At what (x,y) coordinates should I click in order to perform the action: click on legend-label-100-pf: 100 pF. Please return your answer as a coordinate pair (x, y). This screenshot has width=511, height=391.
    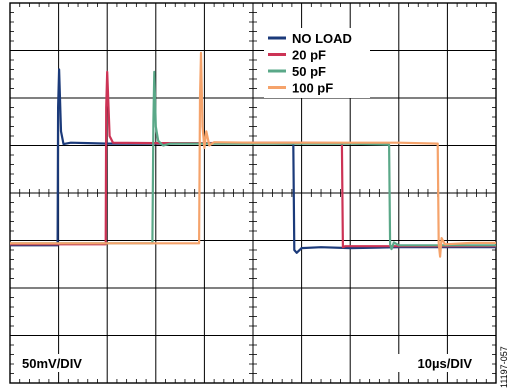
    Looking at the image, I should click on (312, 88).